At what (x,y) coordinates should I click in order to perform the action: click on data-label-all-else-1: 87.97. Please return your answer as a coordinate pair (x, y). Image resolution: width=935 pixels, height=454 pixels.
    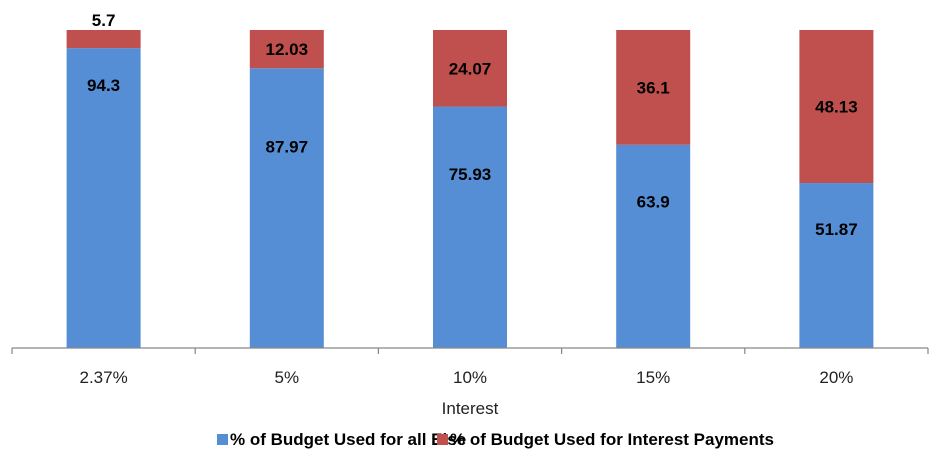
    Looking at the image, I should click on (287, 147).